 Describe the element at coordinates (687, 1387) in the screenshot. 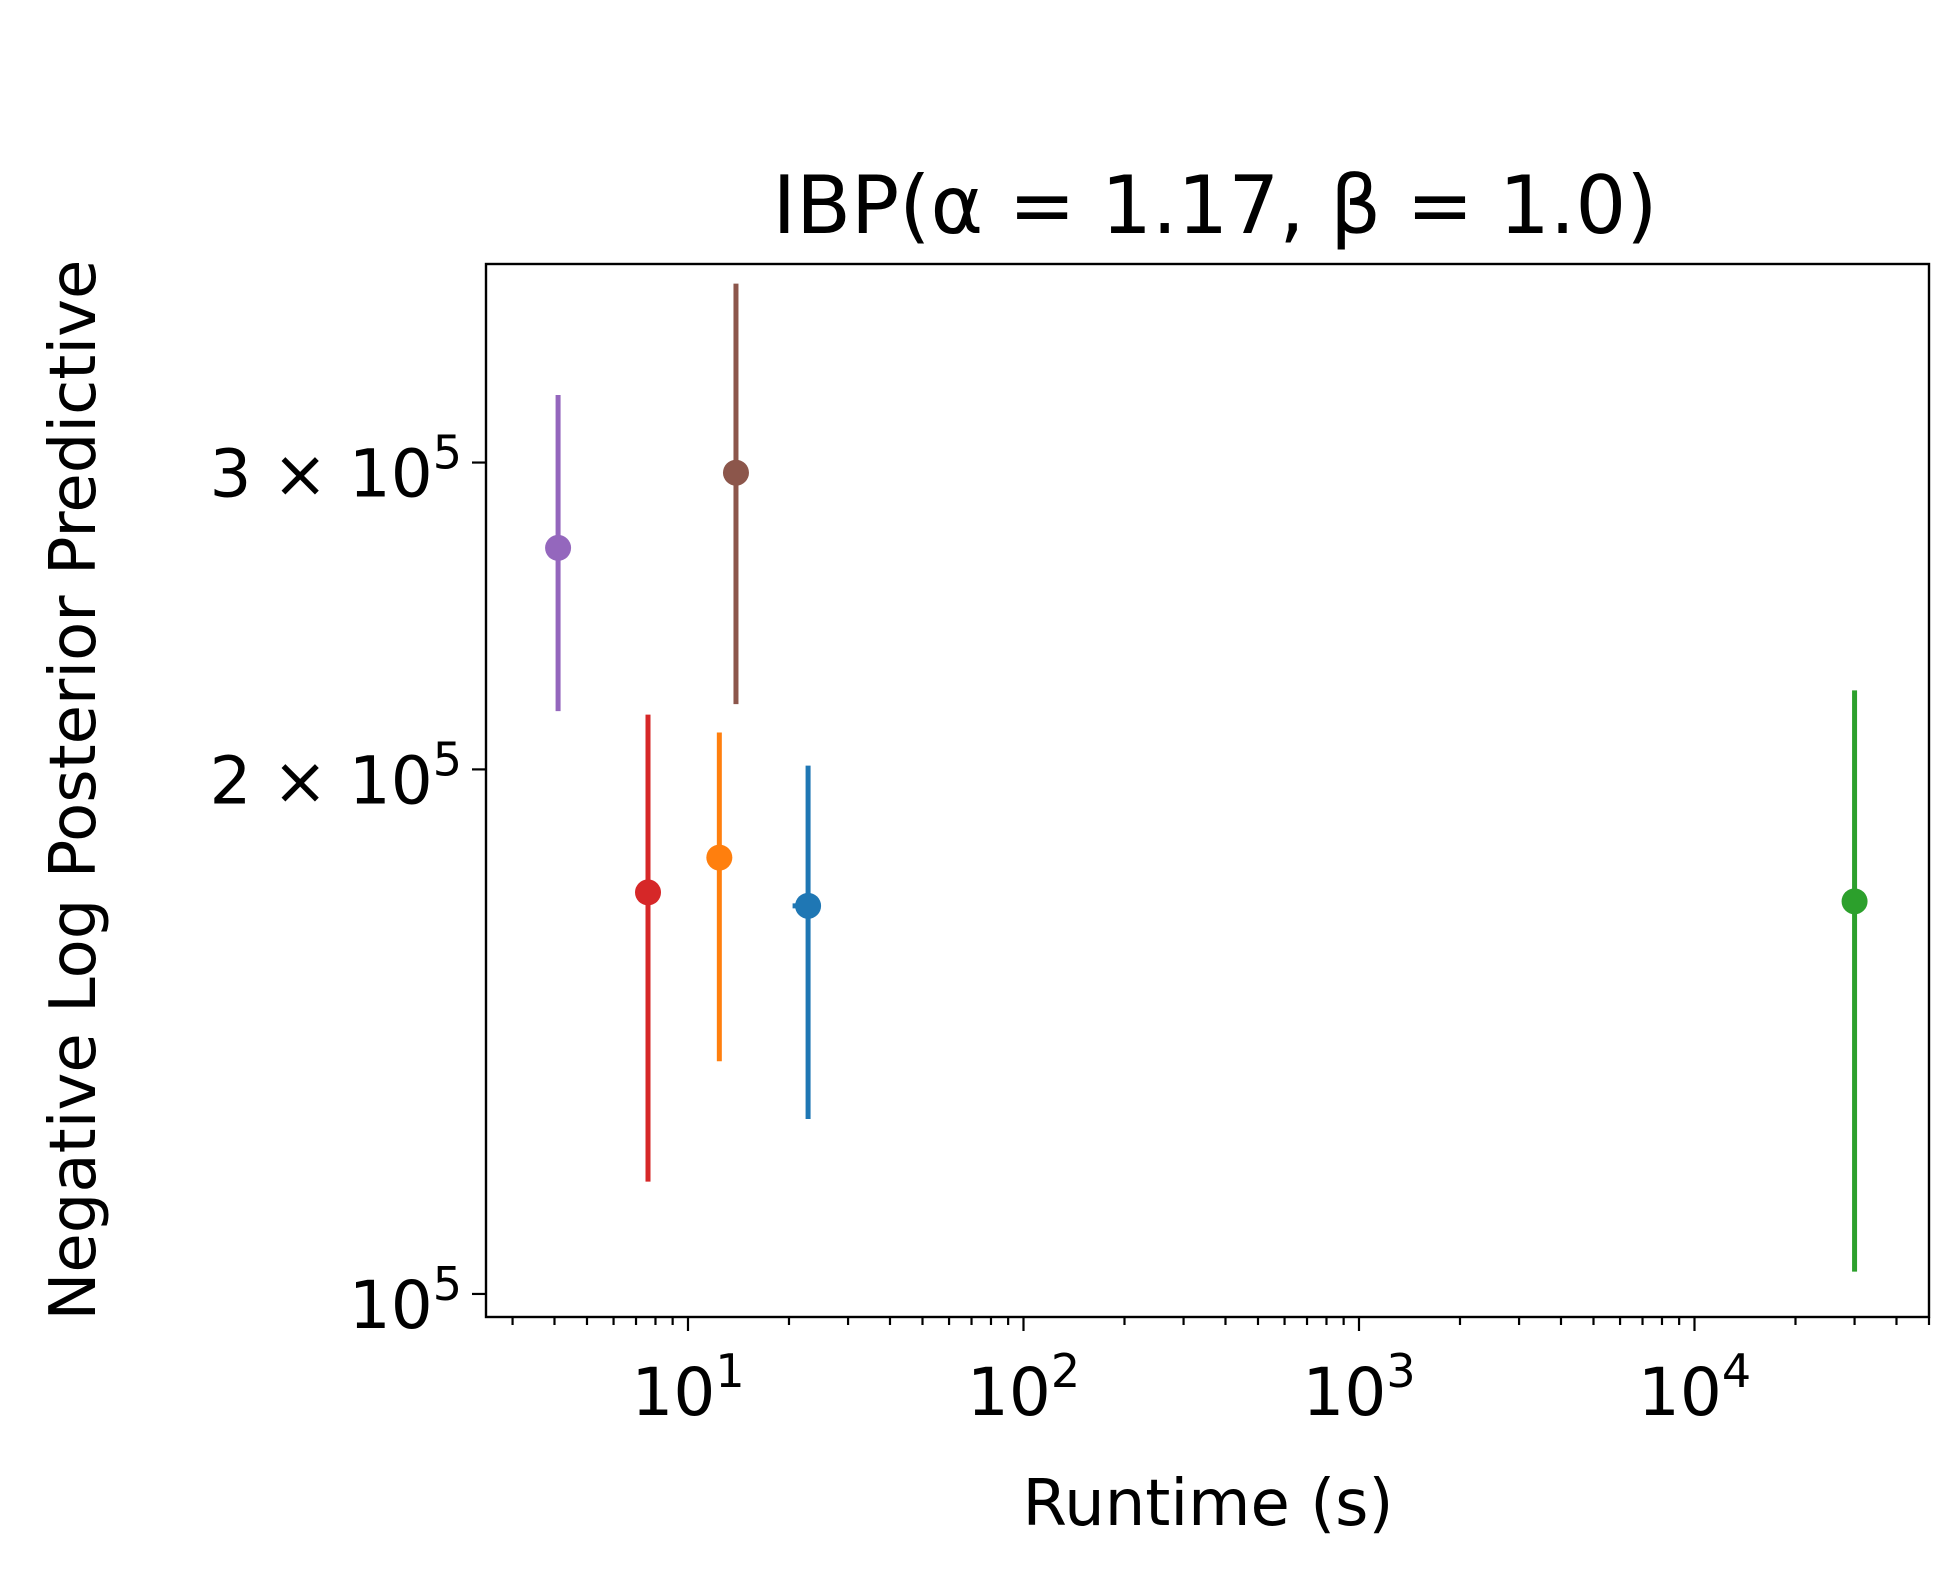

I see `x-tick-label-0: 10¹` at that location.